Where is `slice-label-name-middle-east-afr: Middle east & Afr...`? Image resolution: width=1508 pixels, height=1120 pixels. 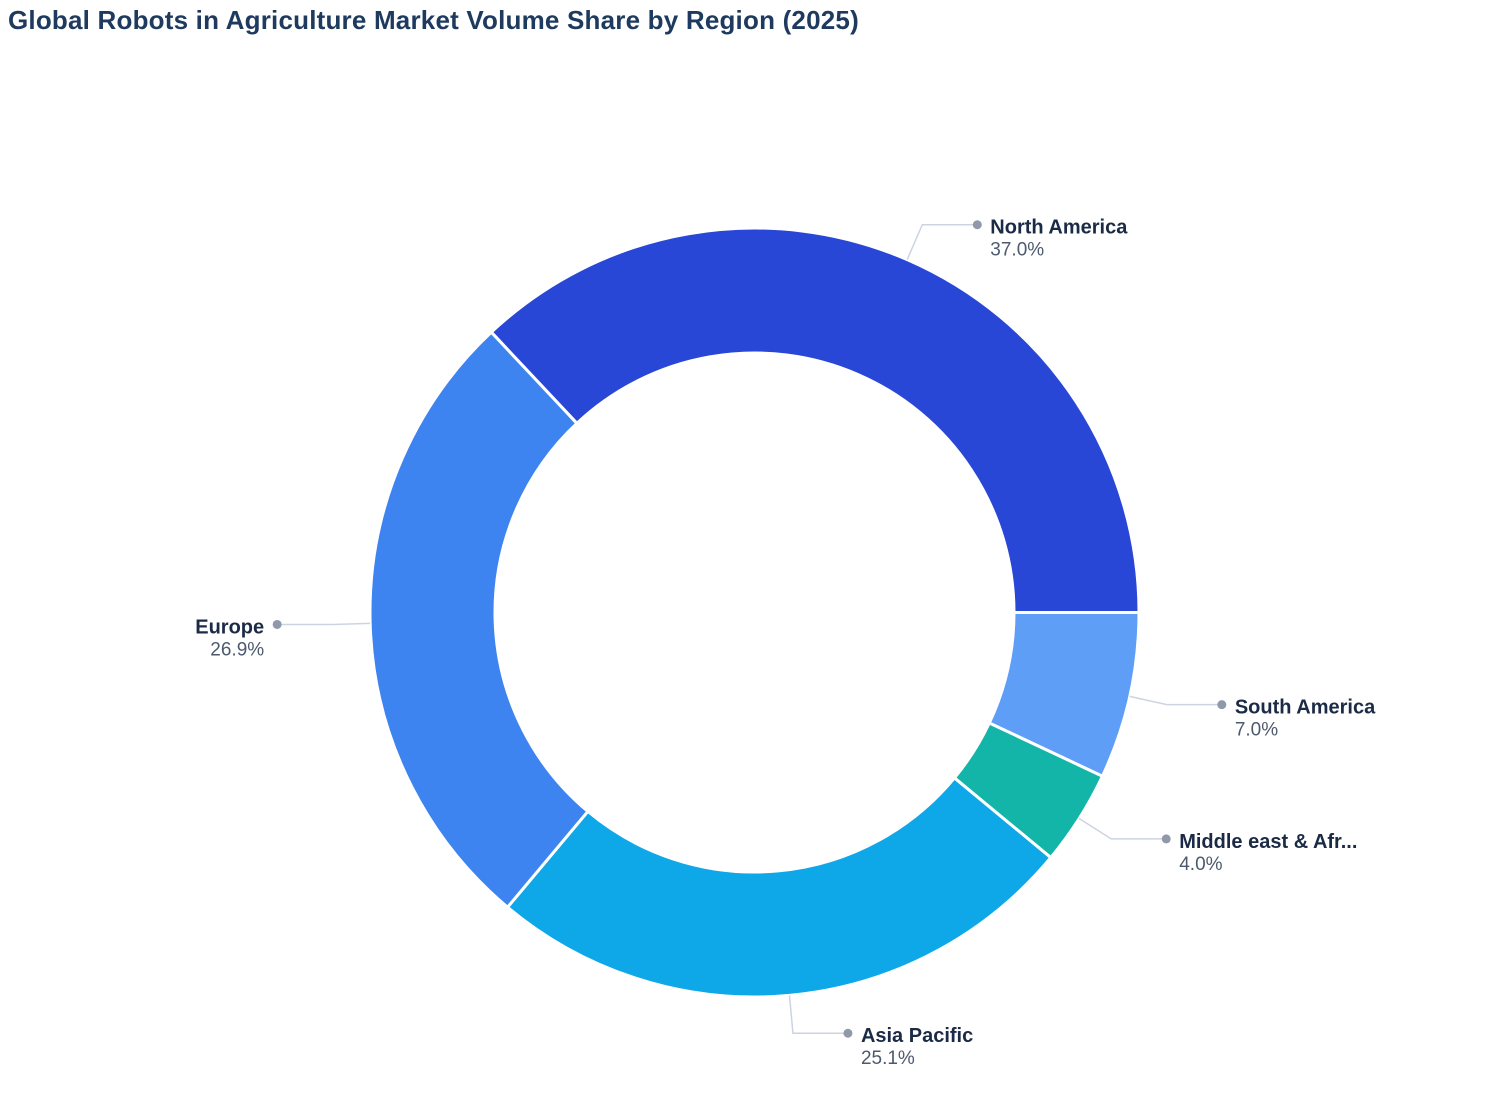
slice-label-name-middle-east-afr: Middle east & Afr... is located at coordinates (1268, 842).